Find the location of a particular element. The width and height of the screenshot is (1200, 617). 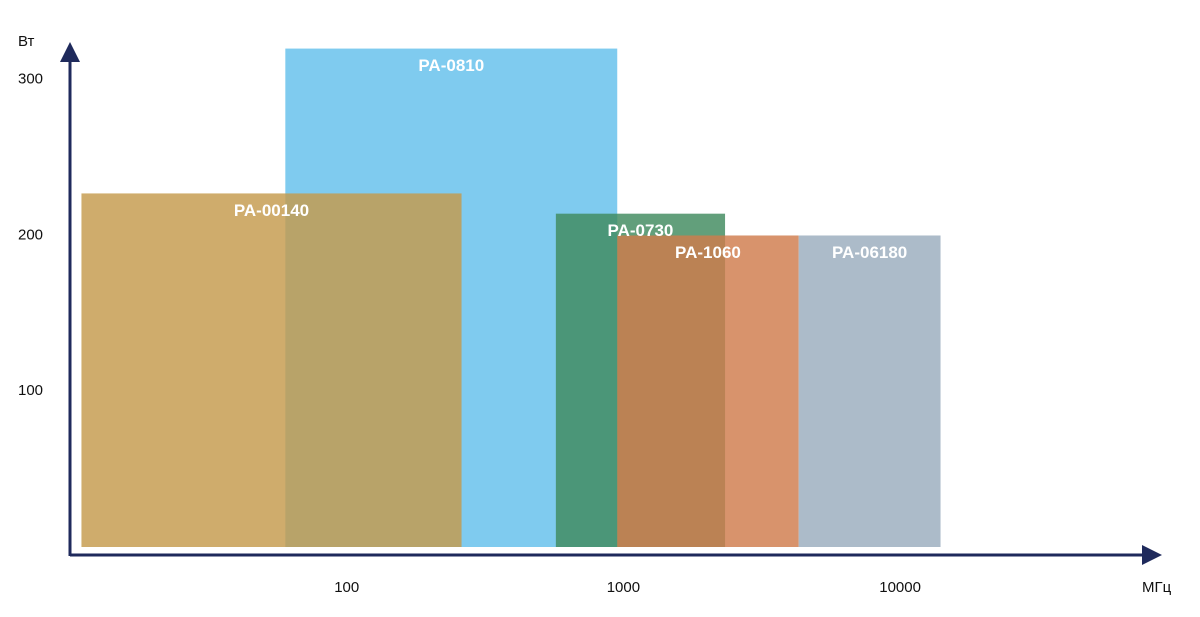

bar-label: PA-1060 is located at coordinates (708, 252).